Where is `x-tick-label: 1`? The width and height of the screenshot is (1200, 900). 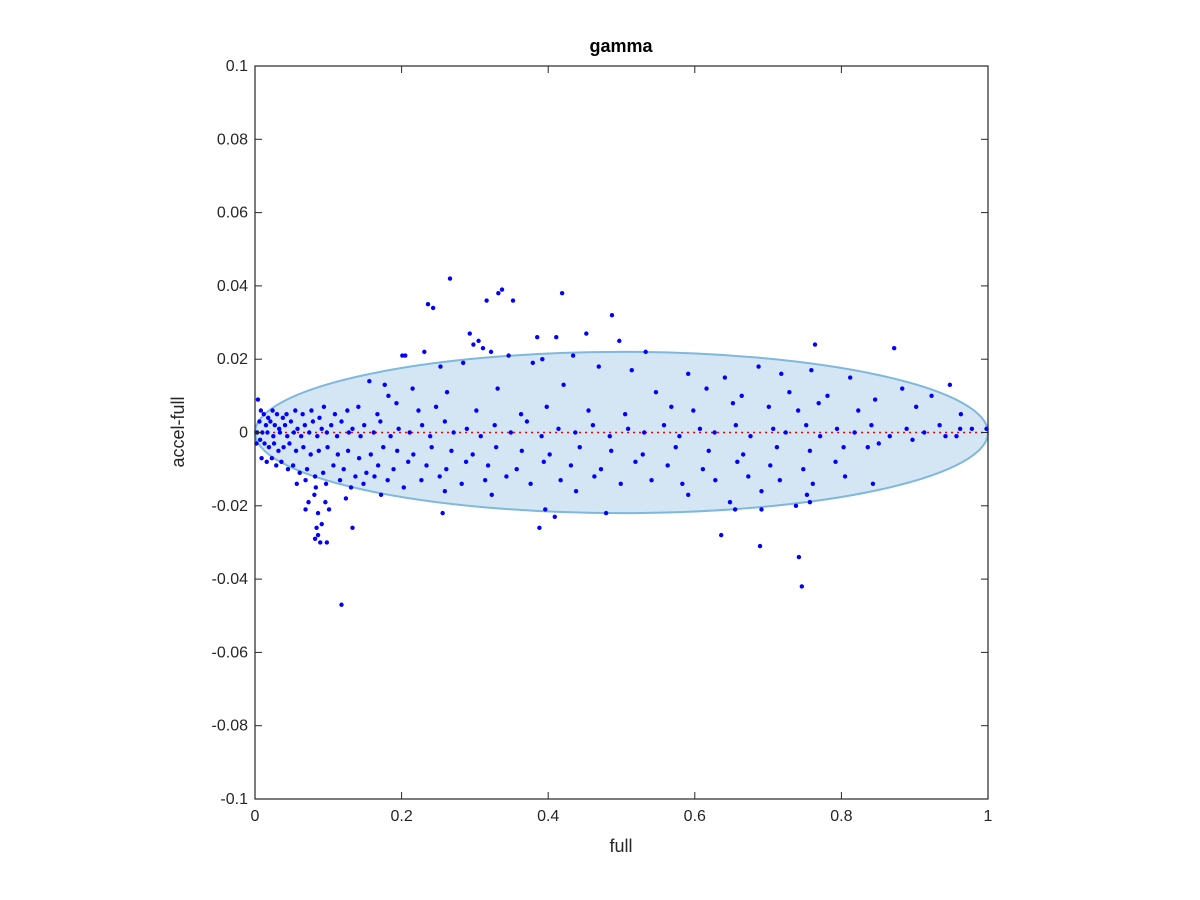 x-tick-label: 1 is located at coordinates (988, 816).